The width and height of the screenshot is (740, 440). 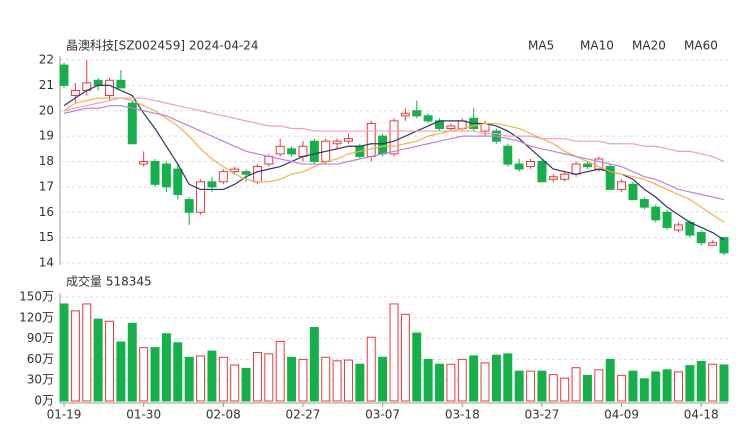 What do you see at coordinates (303, 415) in the screenshot?
I see `x-tick-label: 02-27` at bounding box center [303, 415].